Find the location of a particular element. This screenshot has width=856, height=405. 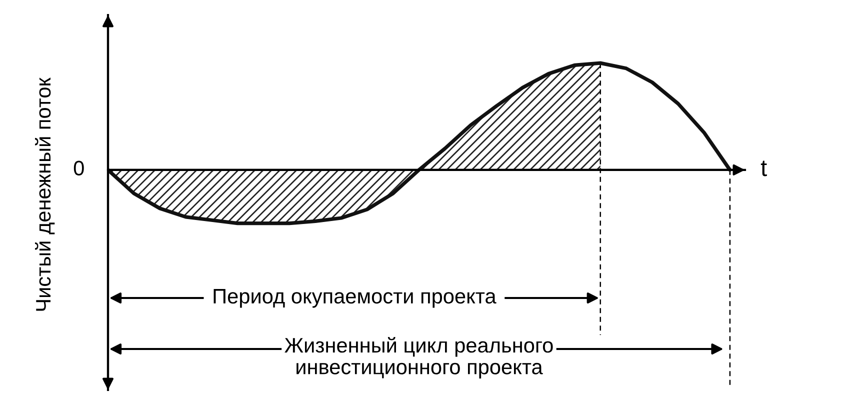

text: Жизненный цикл реального инвестиционного проекта is located at coordinates (418, 357).